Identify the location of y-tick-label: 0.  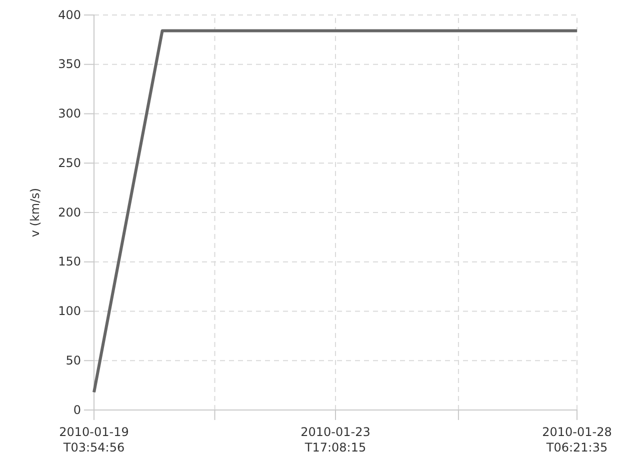
(77, 409).